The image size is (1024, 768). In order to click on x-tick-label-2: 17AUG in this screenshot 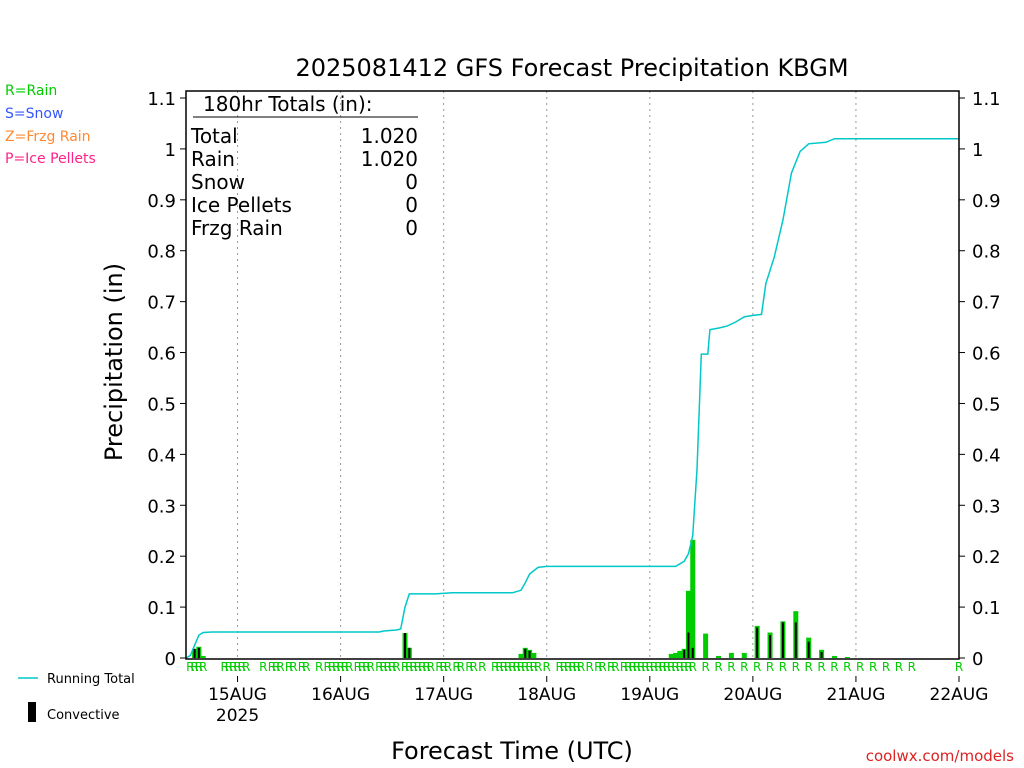, I will do `click(443, 695)`.